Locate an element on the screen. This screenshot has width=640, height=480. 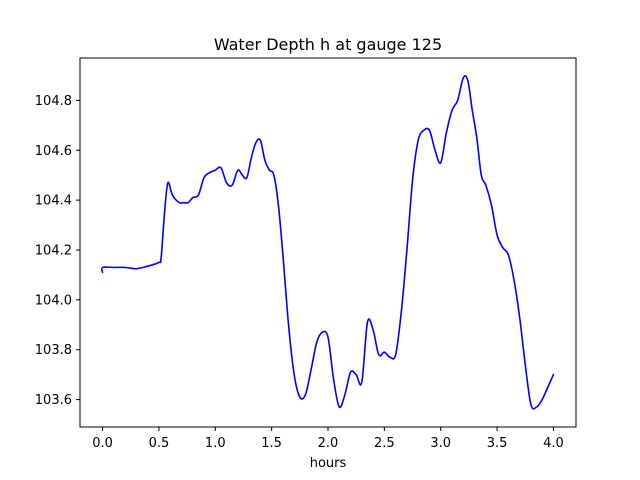
x-tick-label: 2.5 is located at coordinates (384, 443).